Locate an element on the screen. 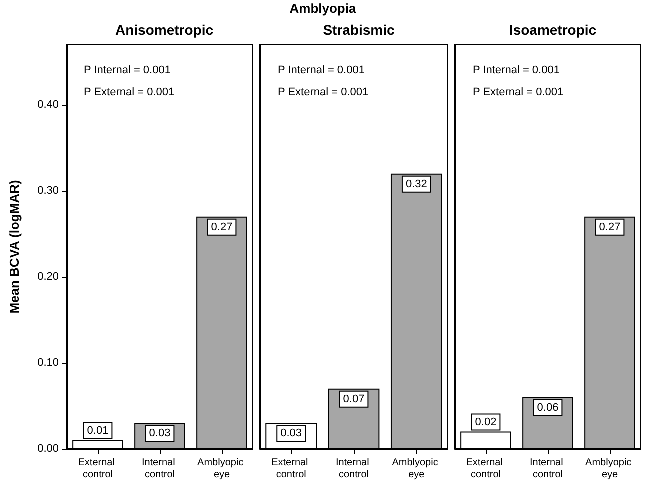 Image resolution: width=646 pixels, height=490 pixels. data-label: 0.02 is located at coordinates (486, 422).